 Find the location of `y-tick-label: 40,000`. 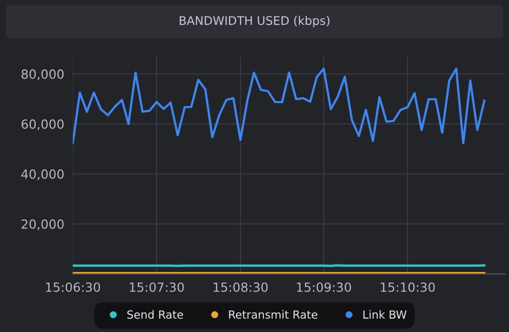

y-tick-label: 40,000 is located at coordinates (42, 174).